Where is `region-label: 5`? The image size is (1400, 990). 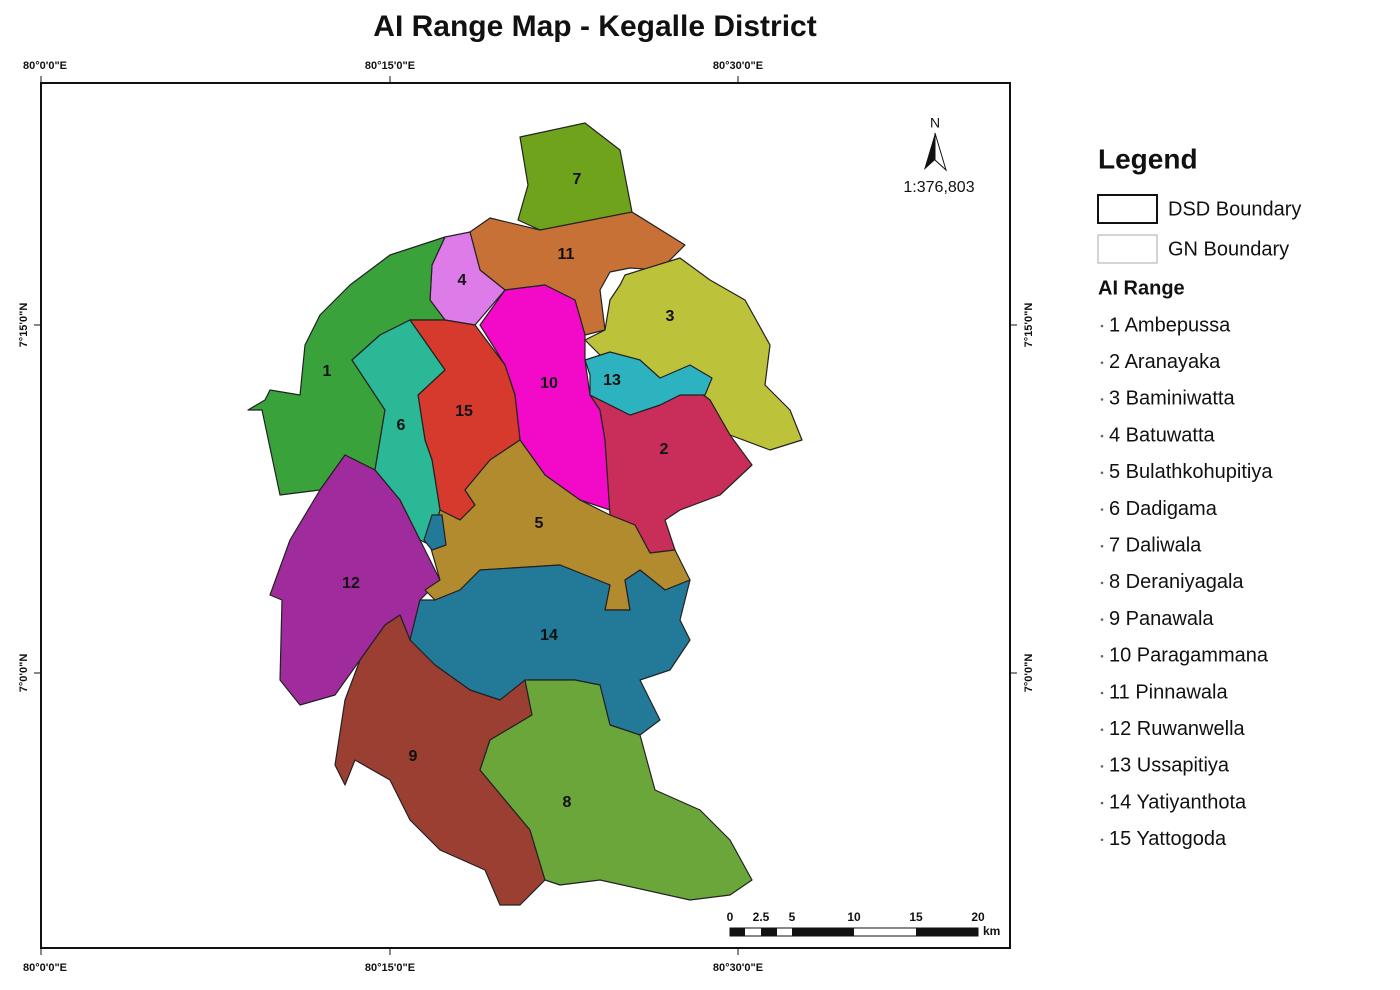 region-label: 5 is located at coordinates (539, 523).